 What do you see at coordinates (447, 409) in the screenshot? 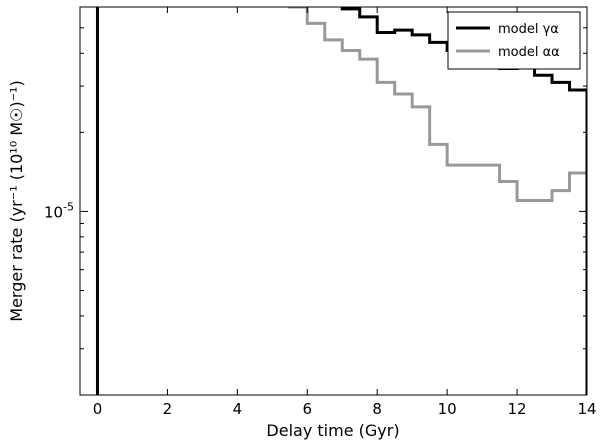
I see `x-tick-label: 10` at bounding box center [447, 409].